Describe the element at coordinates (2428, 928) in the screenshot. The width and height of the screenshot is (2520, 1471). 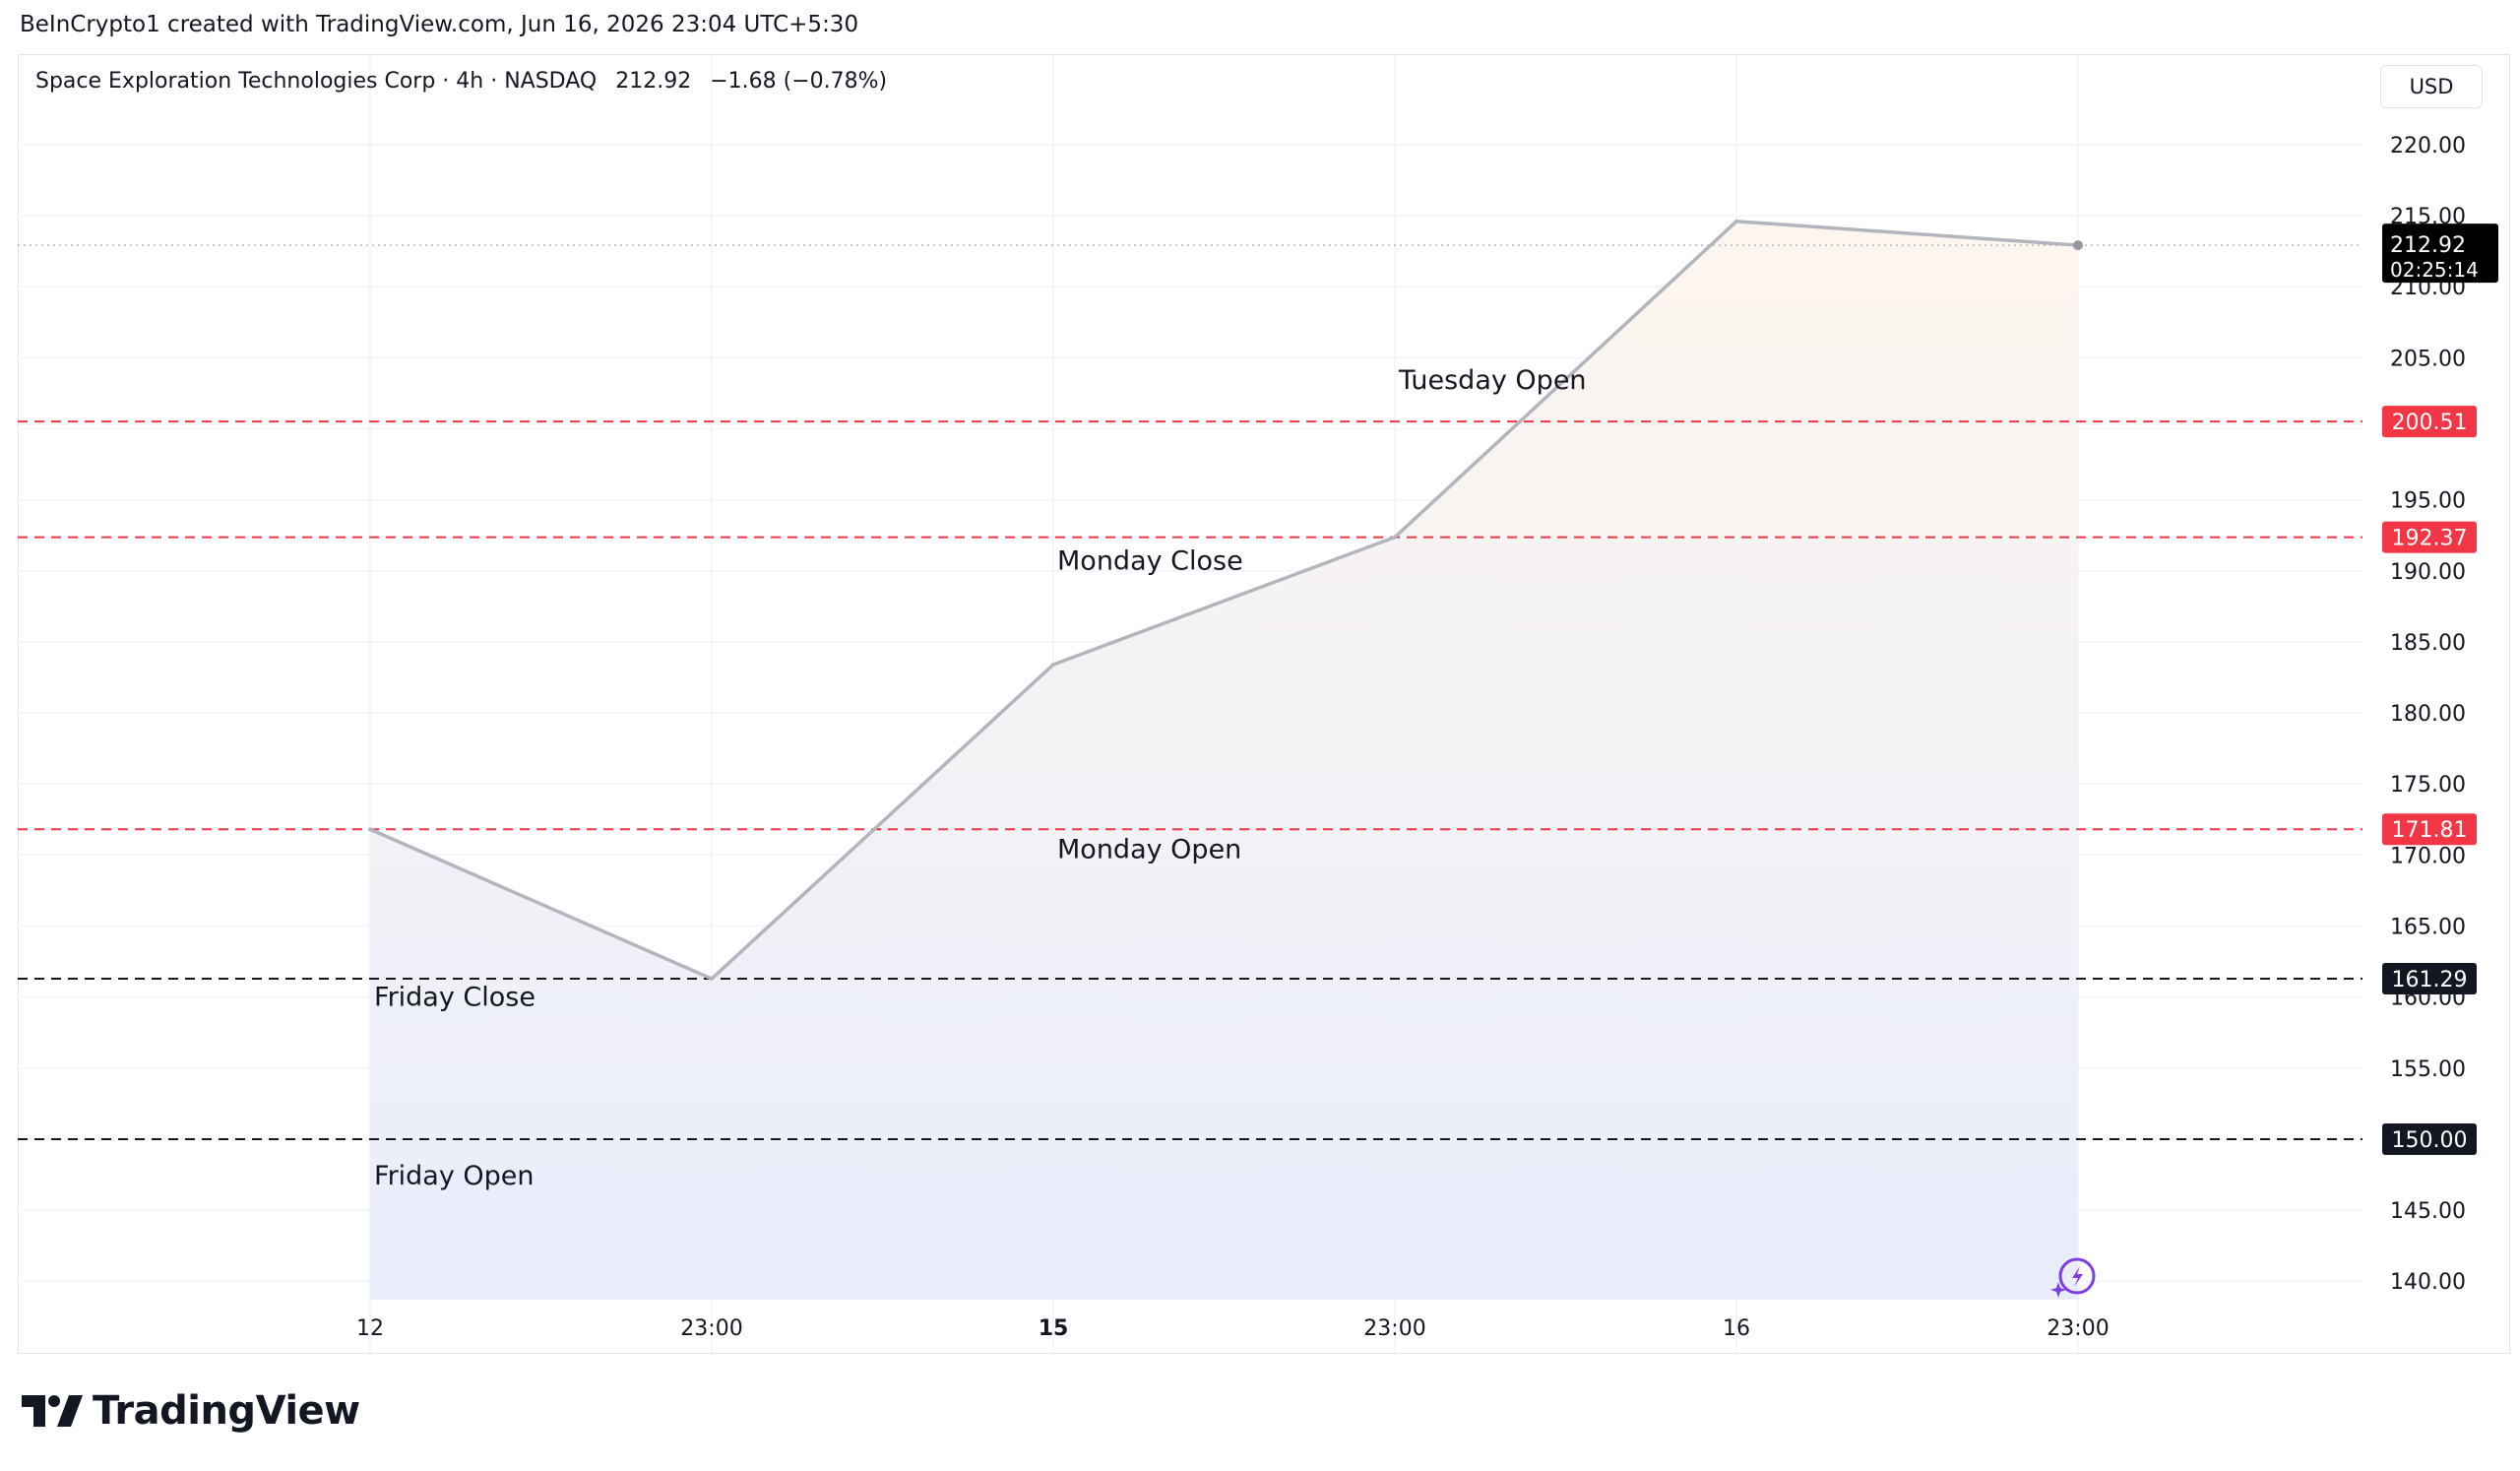
I see `y-tick-label: 165.00` at that location.